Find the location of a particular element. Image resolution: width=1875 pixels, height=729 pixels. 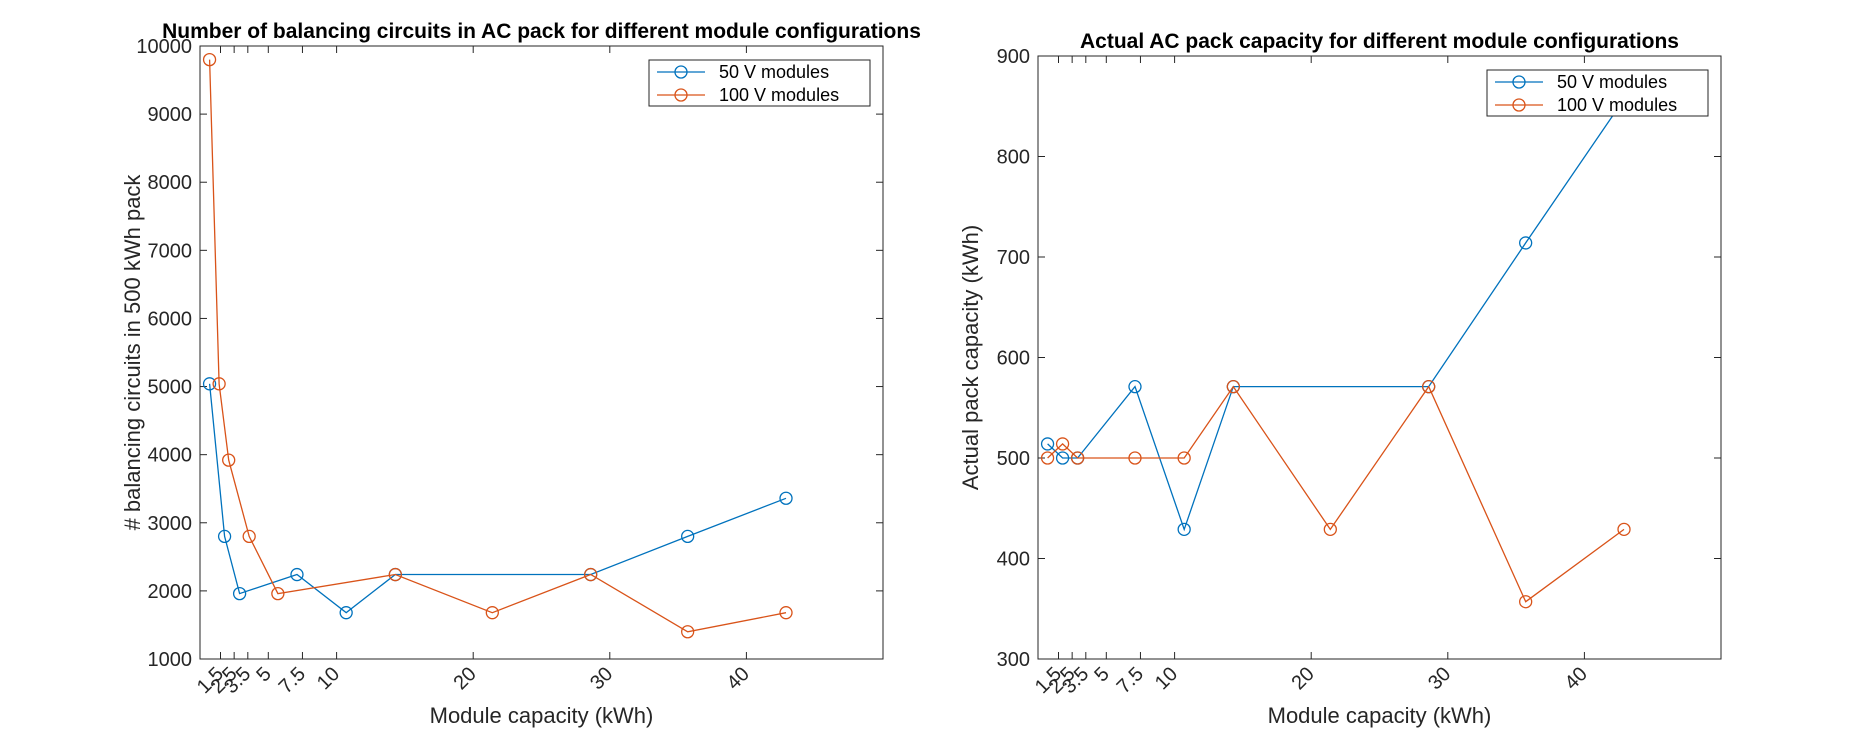

y-tick-label: 800 is located at coordinates (1013, 158).